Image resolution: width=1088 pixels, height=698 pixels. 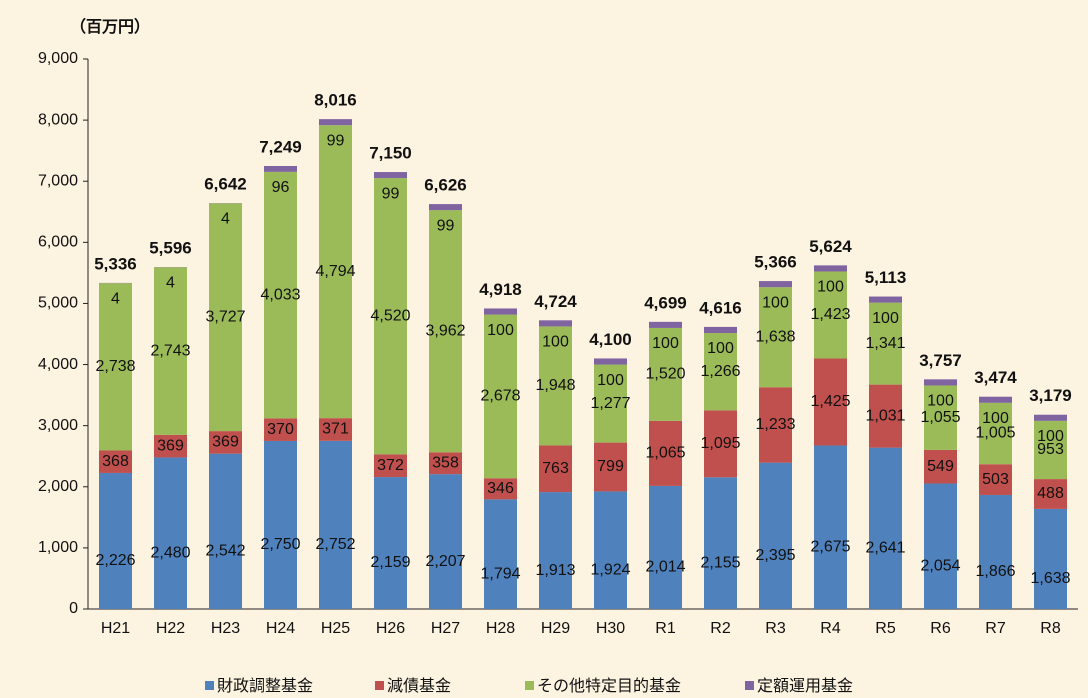 What do you see at coordinates (885, 415) in the screenshot?
I see `value-label: 1,031` at bounding box center [885, 415].